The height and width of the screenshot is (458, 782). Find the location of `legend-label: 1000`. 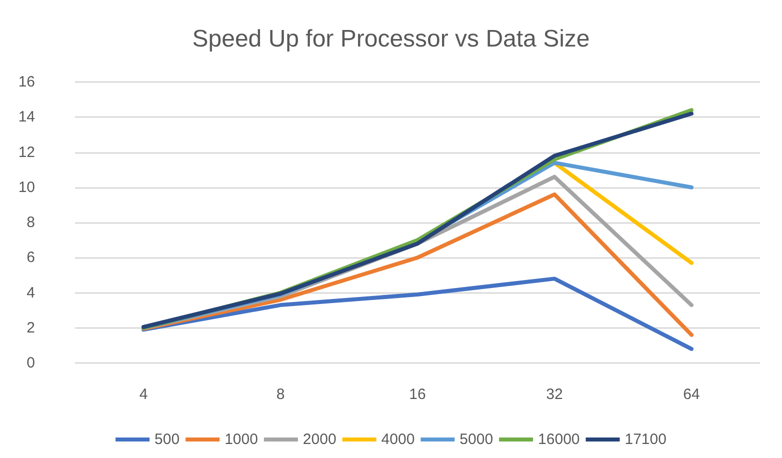

legend-label: 1000 is located at coordinates (241, 439).